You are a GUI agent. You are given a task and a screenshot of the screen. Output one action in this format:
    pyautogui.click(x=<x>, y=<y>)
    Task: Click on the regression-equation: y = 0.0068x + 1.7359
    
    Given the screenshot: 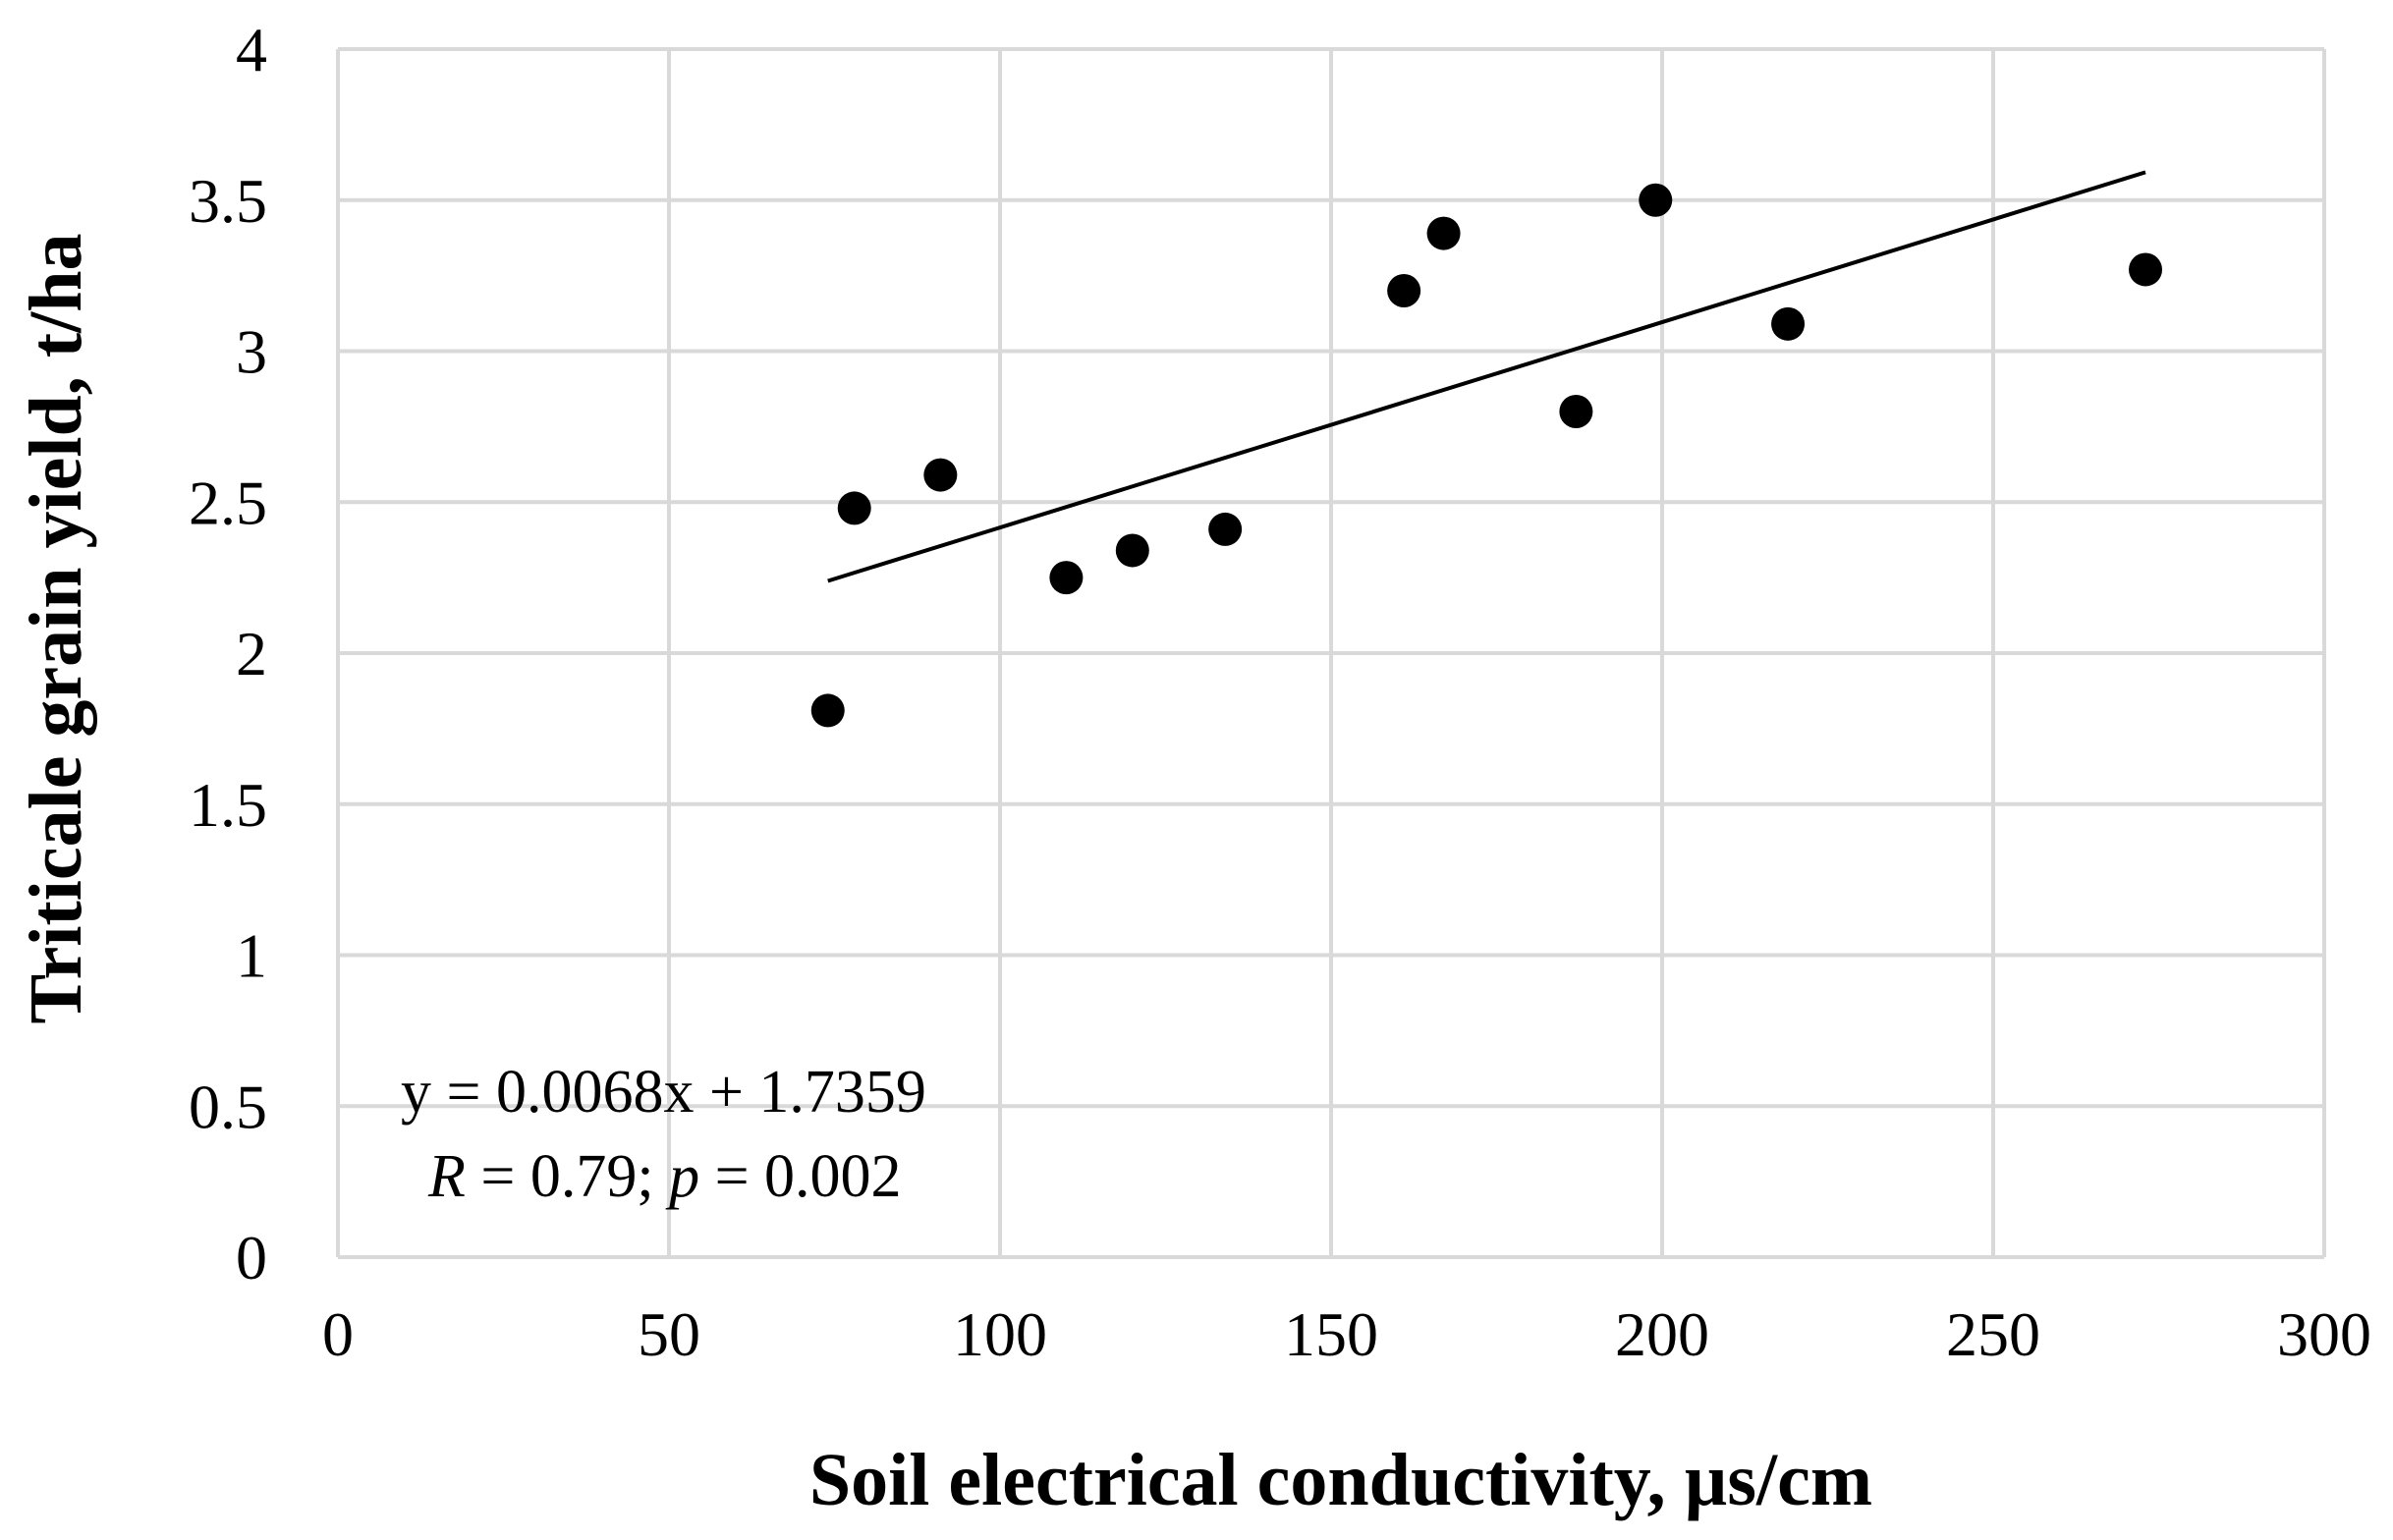 What is the action you would take?
    pyautogui.click(x=663, y=1092)
    